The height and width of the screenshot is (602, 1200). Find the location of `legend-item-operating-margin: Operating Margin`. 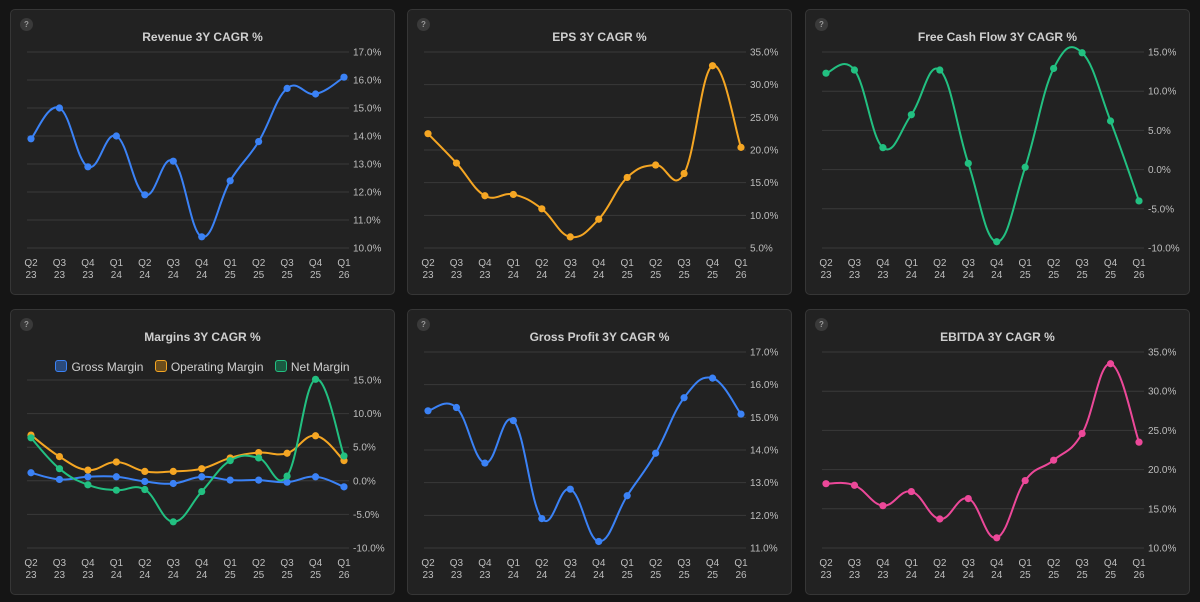

legend-item-operating-margin: Operating Margin is located at coordinates (209, 367).